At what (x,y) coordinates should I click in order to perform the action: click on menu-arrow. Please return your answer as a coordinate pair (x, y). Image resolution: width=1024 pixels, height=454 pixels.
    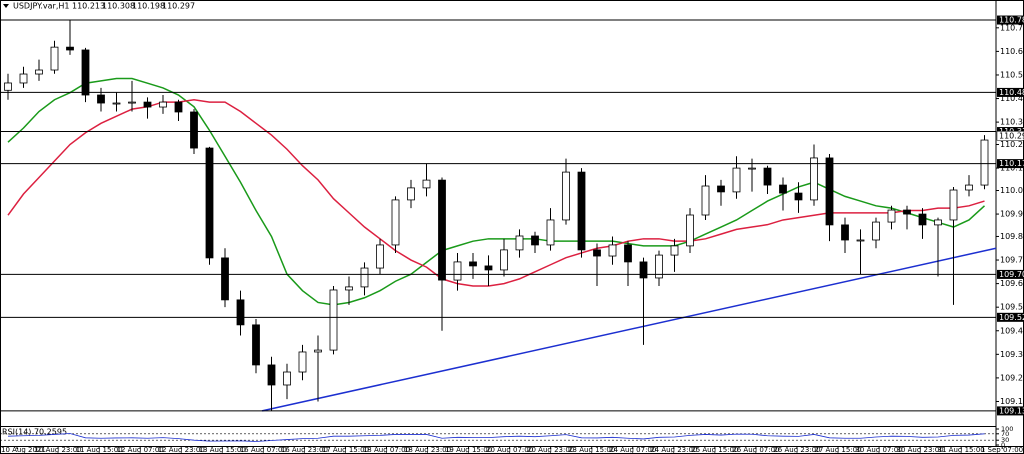
    Looking at the image, I should click on (6, 6).